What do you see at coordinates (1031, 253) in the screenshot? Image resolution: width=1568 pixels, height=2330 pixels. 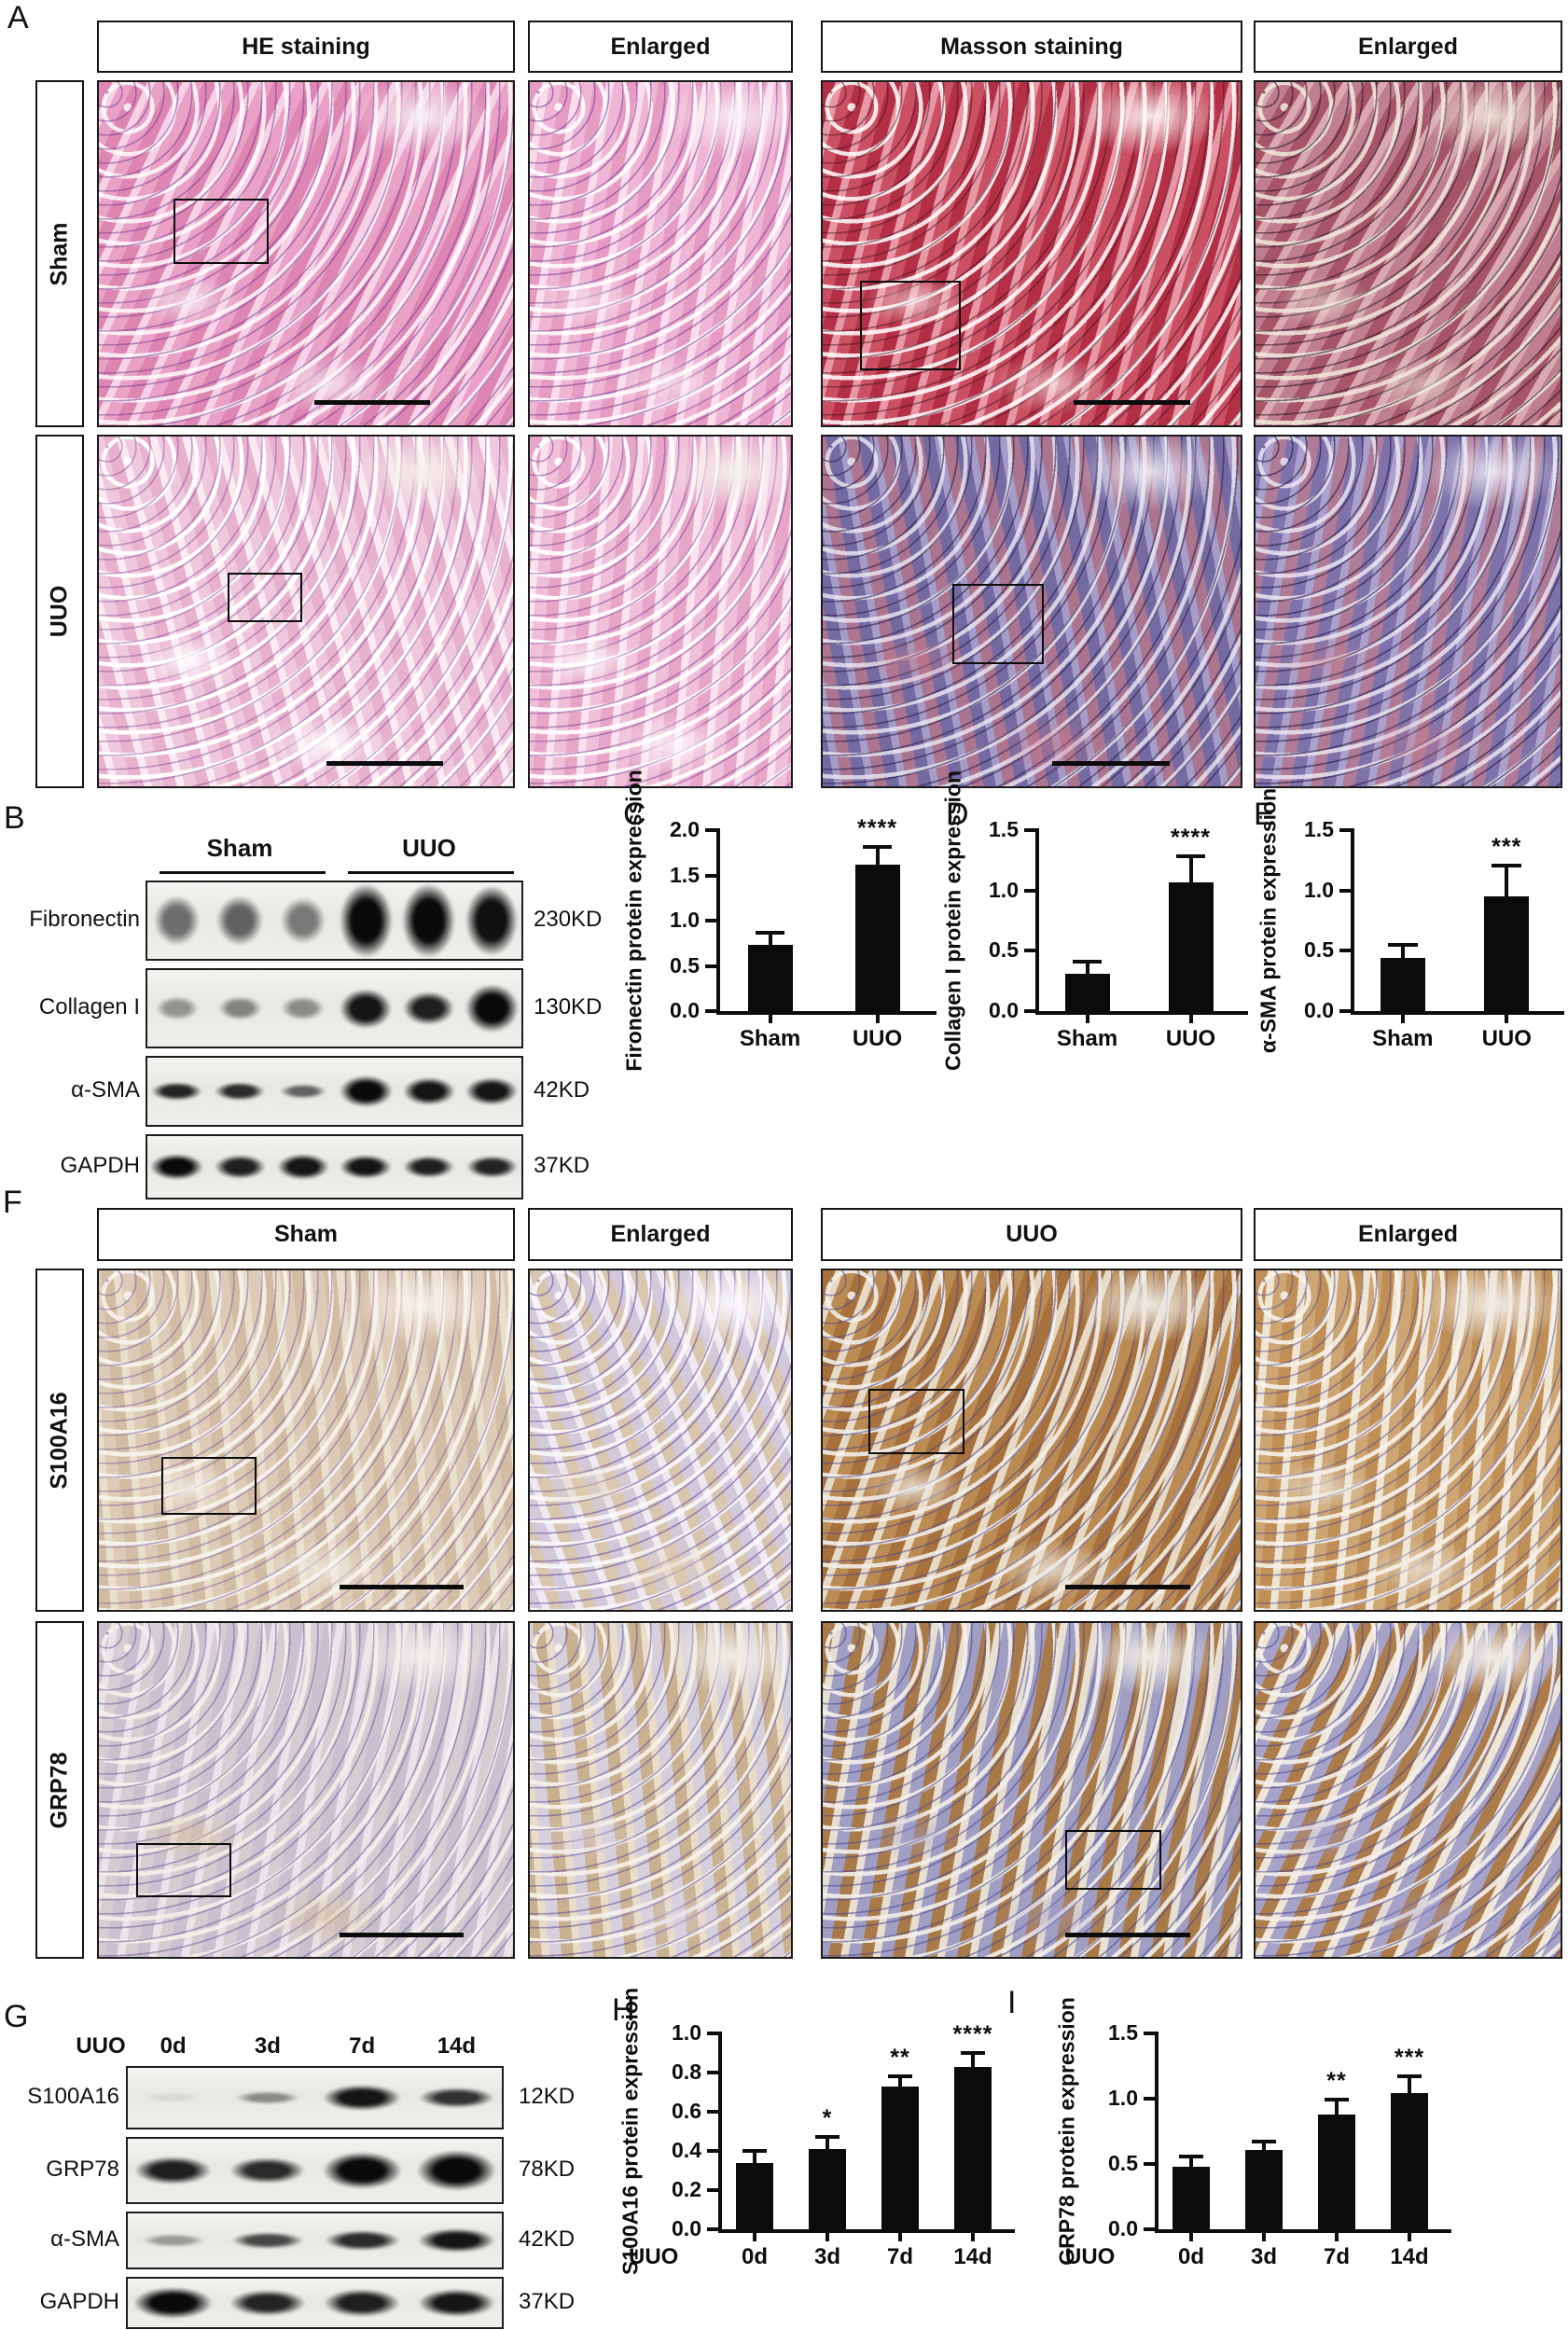 I see `tissue-image-masson-sham` at bounding box center [1031, 253].